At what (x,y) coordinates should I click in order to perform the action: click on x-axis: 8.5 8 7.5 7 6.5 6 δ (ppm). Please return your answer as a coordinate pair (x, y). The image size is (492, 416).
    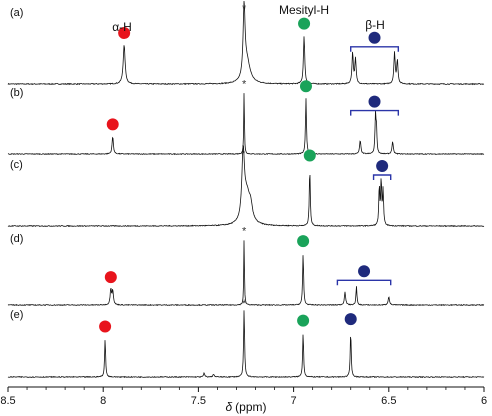
    Looking at the image, I should click on (243, 400).